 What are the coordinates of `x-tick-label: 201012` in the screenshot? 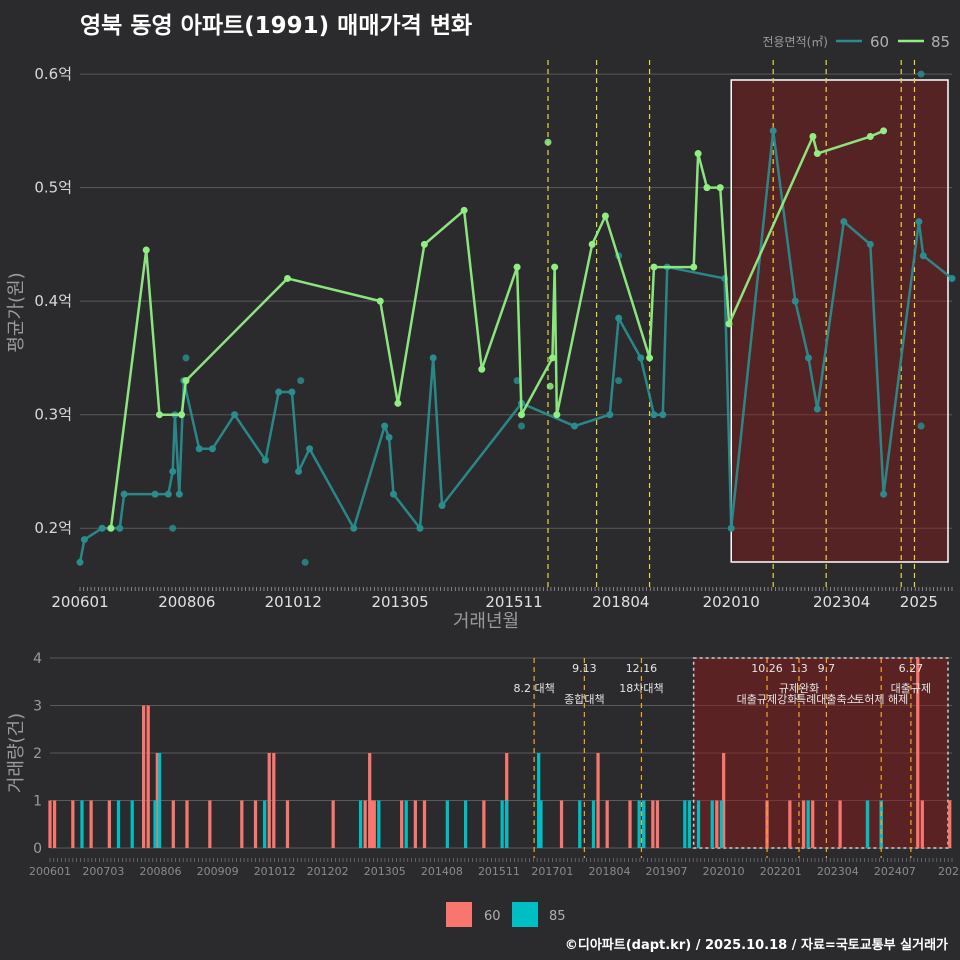 It's located at (293, 602).